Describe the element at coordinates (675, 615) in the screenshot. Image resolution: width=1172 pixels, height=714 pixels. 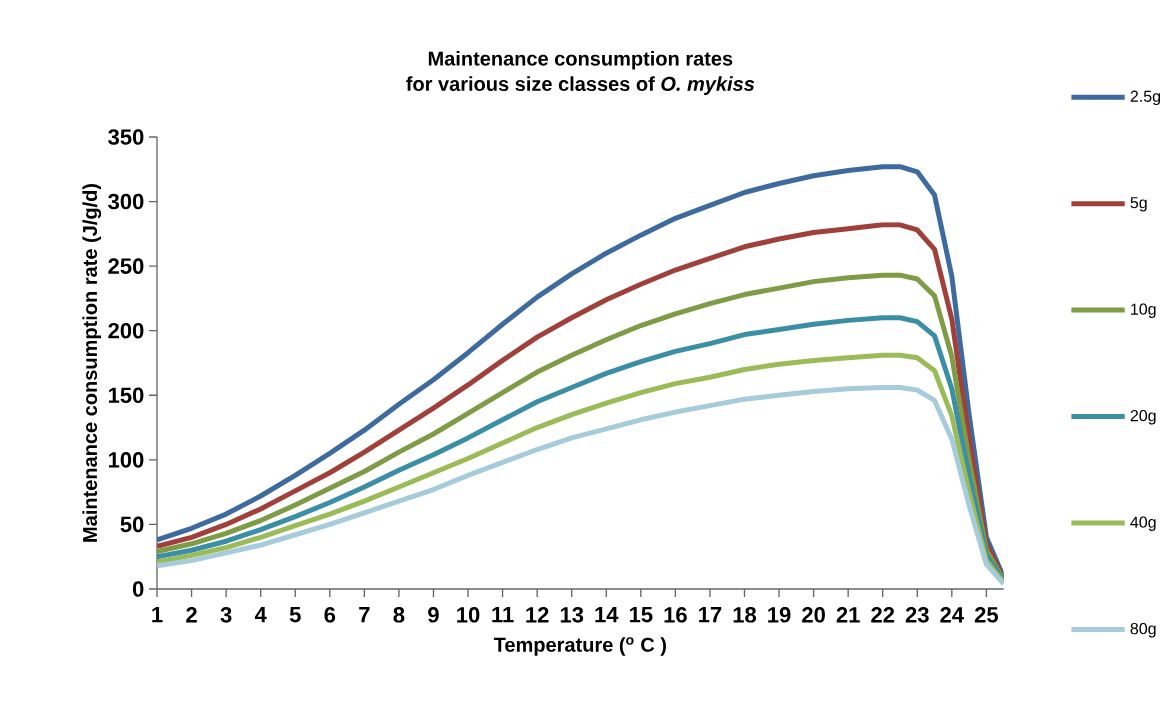
I see `x-tick-label: 16` at that location.